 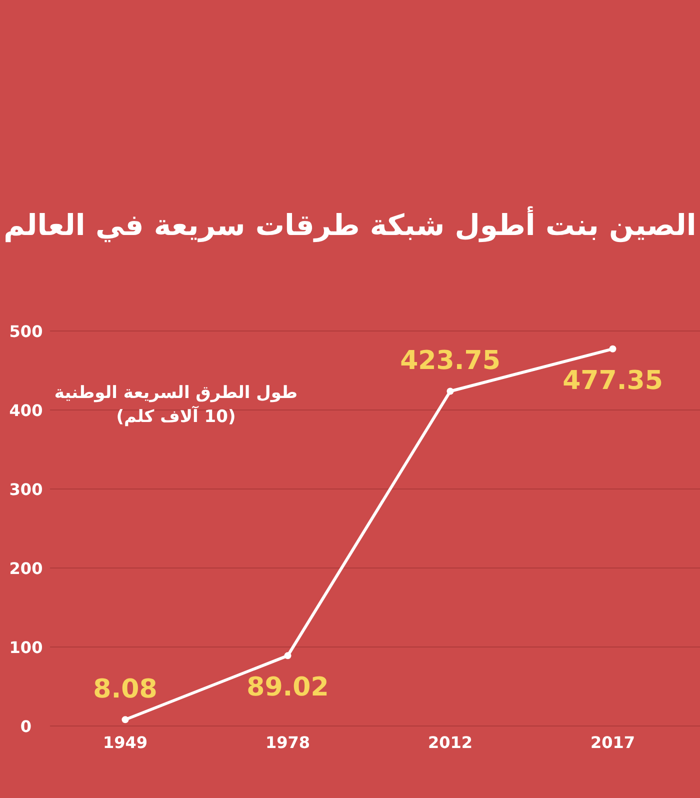 What do you see at coordinates (26, 647) in the screenshot?
I see `y-tick-label: 100` at bounding box center [26, 647].